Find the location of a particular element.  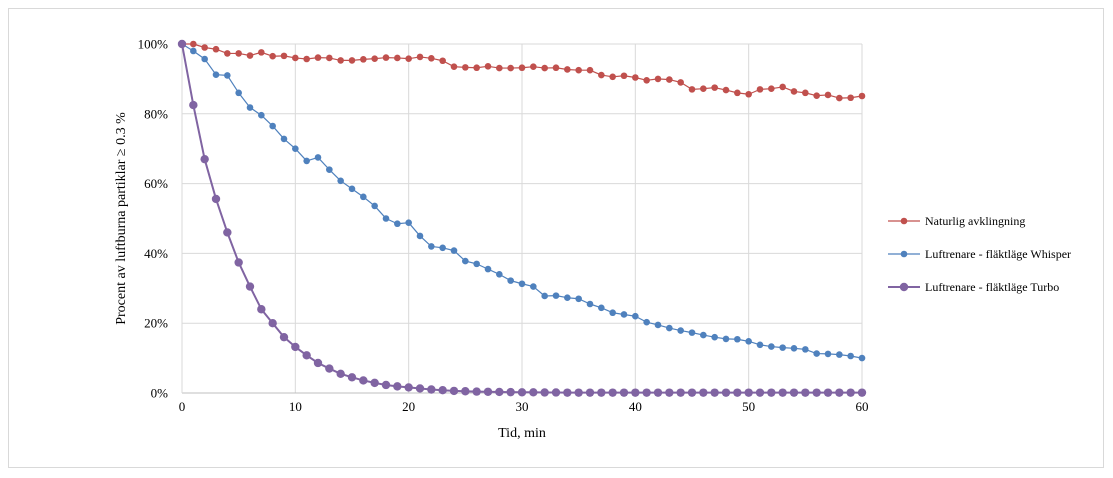

x-tick-label: 30 is located at coordinates (522, 406).